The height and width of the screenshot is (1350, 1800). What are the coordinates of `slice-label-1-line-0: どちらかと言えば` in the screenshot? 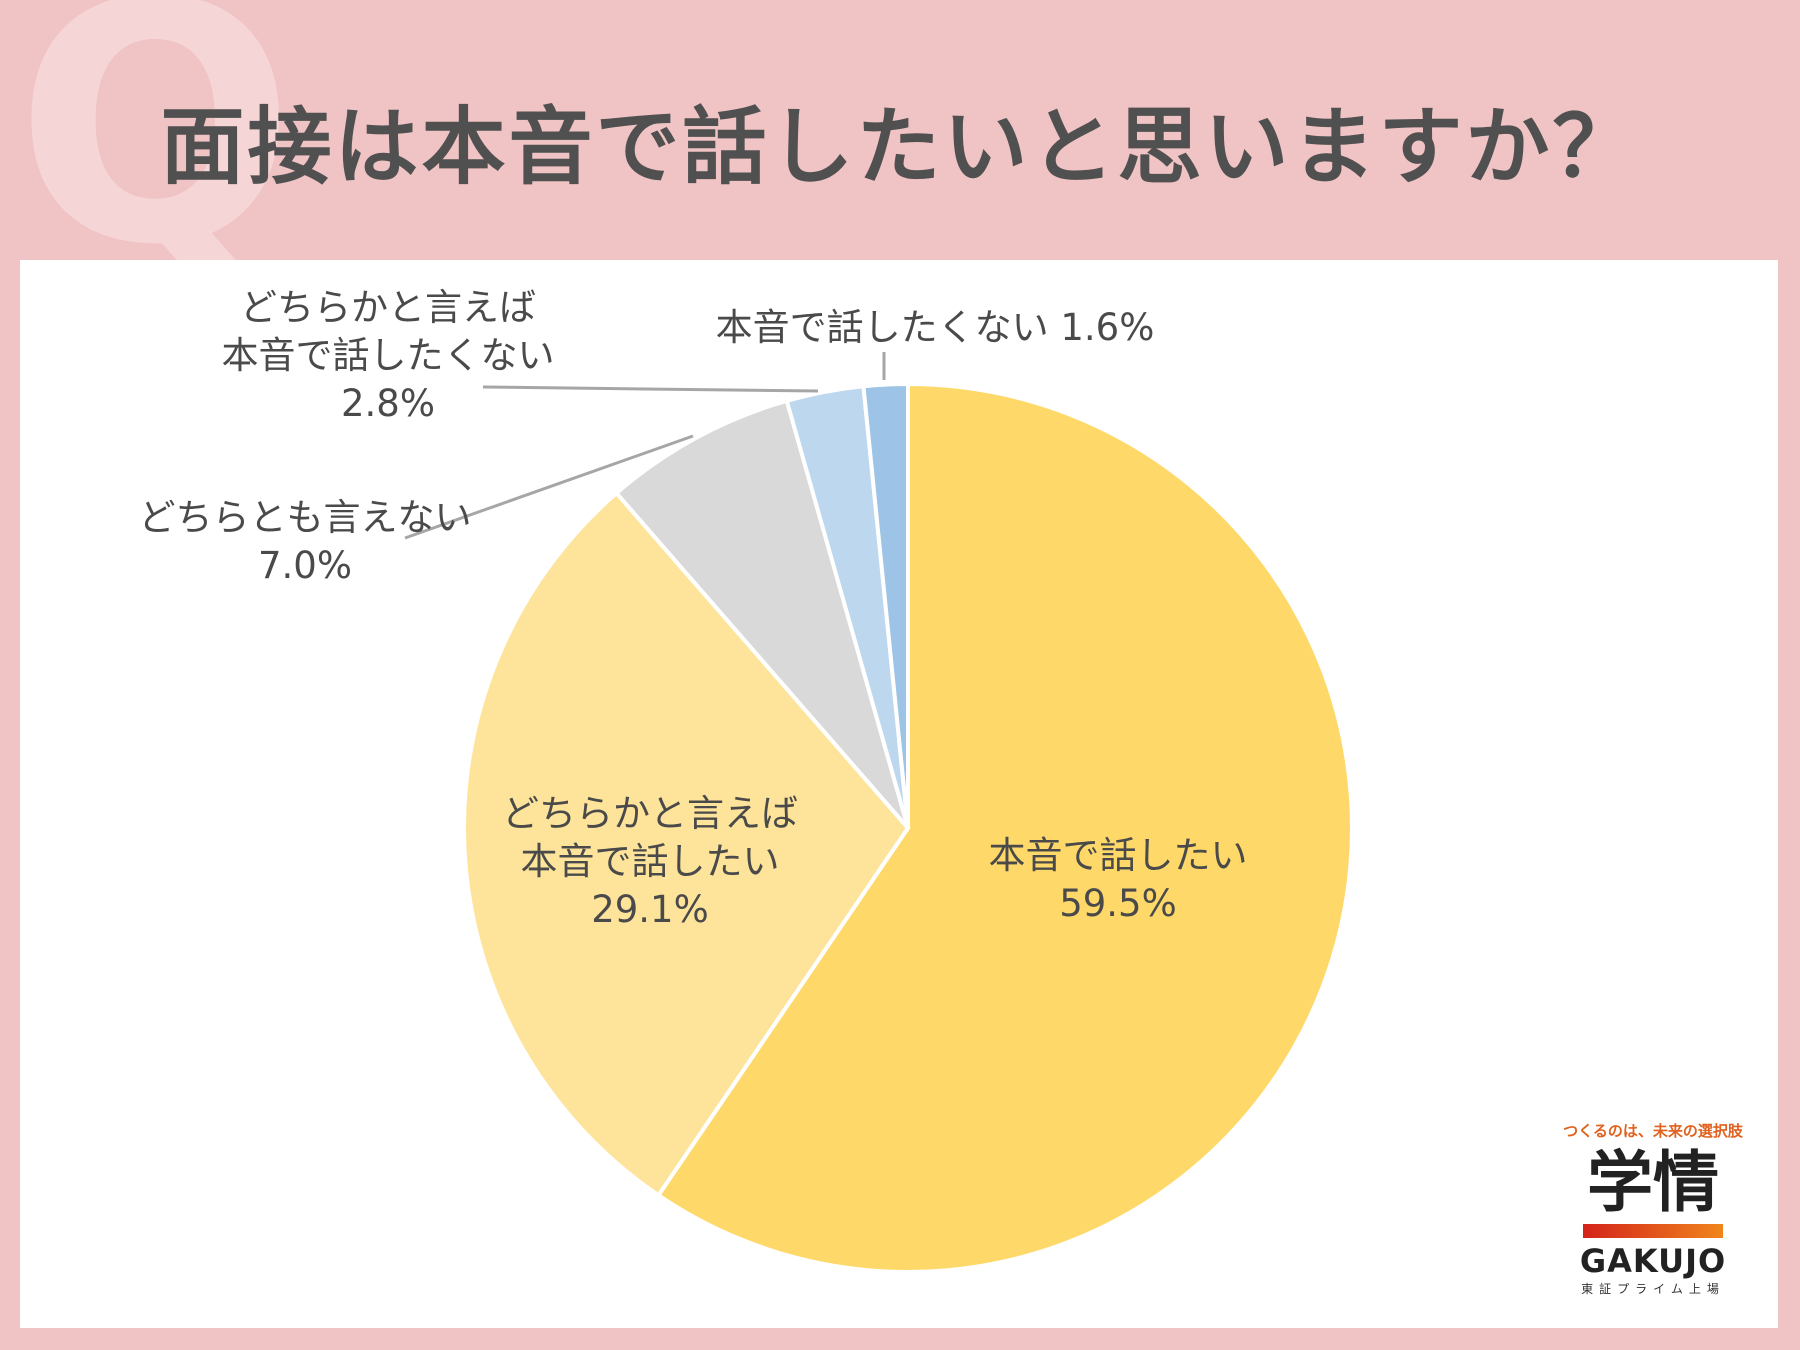 It's located at (650, 813).